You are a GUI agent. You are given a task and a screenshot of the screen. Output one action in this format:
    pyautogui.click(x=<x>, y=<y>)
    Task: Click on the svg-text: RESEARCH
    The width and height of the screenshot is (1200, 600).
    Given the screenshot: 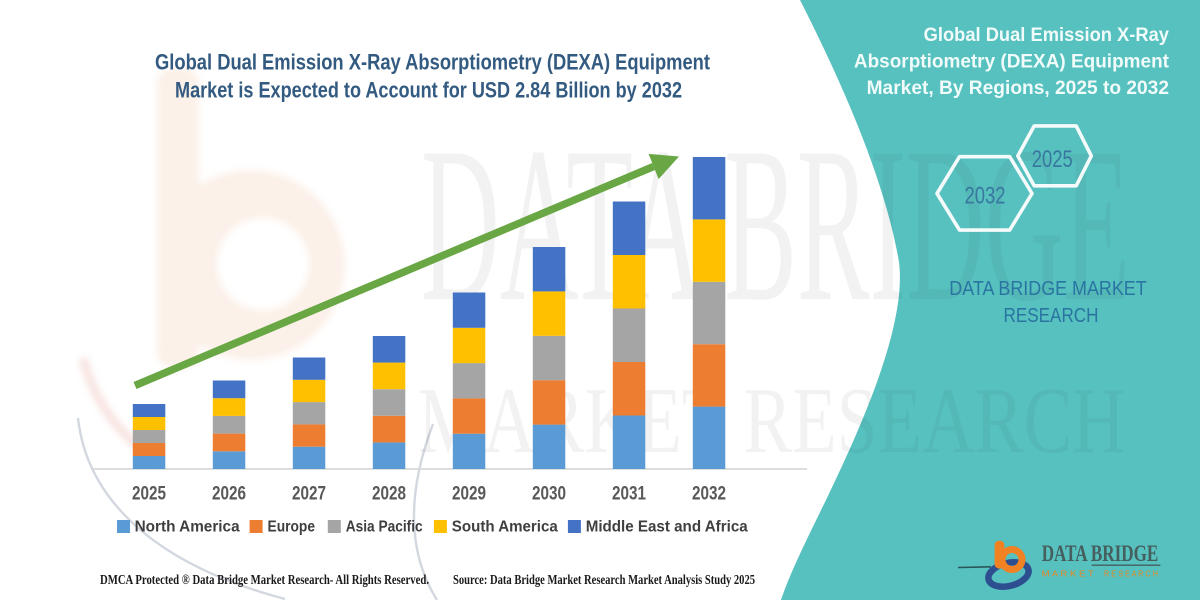 What is the action you would take?
    pyautogui.click(x=1051, y=316)
    